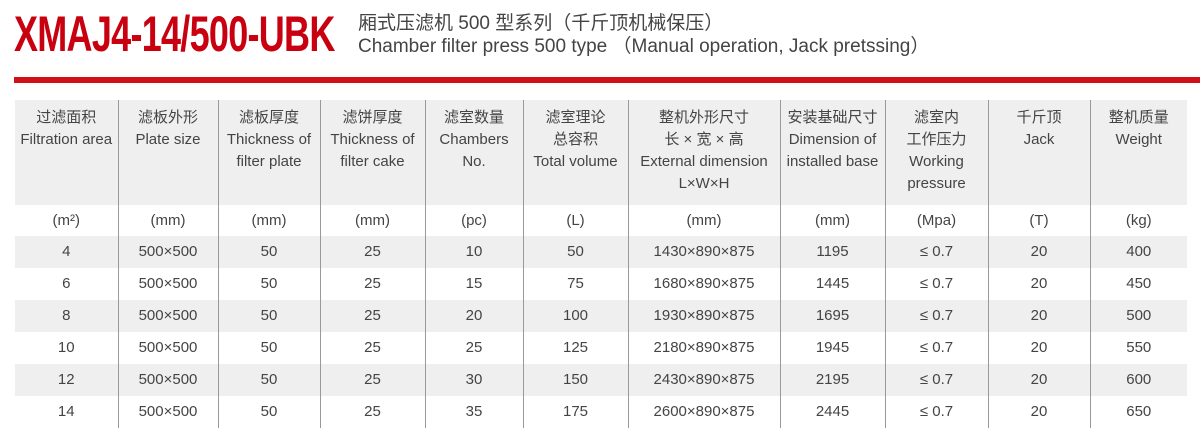 The height and width of the screenshot is (428, 1200). What do you see at coordinates (704, 183) in the screenshot?
I see `header-line: L×W×H` at bounding box center [704, 183].